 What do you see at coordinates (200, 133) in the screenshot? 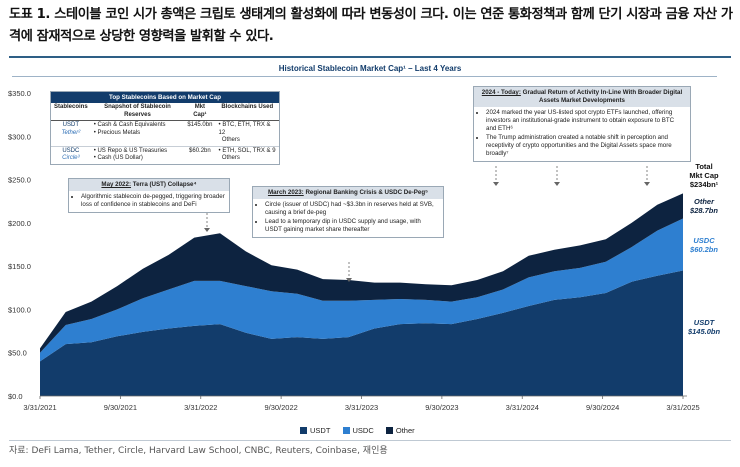
I see `coin-mkt-cap: $145.0bn` at bounding box center [200, 133].